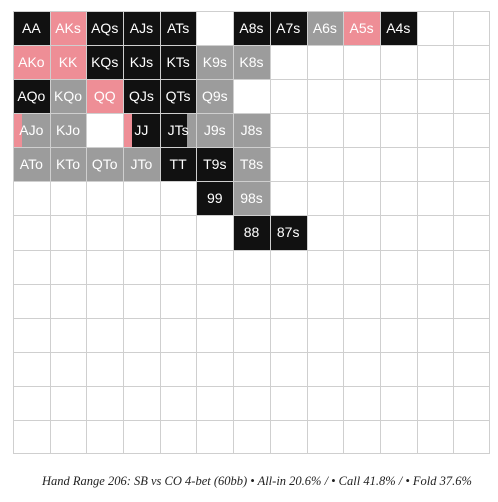 This screenshot has width=498, height=502. I want to click on hand-cell-88: 88, so click(251, 232).